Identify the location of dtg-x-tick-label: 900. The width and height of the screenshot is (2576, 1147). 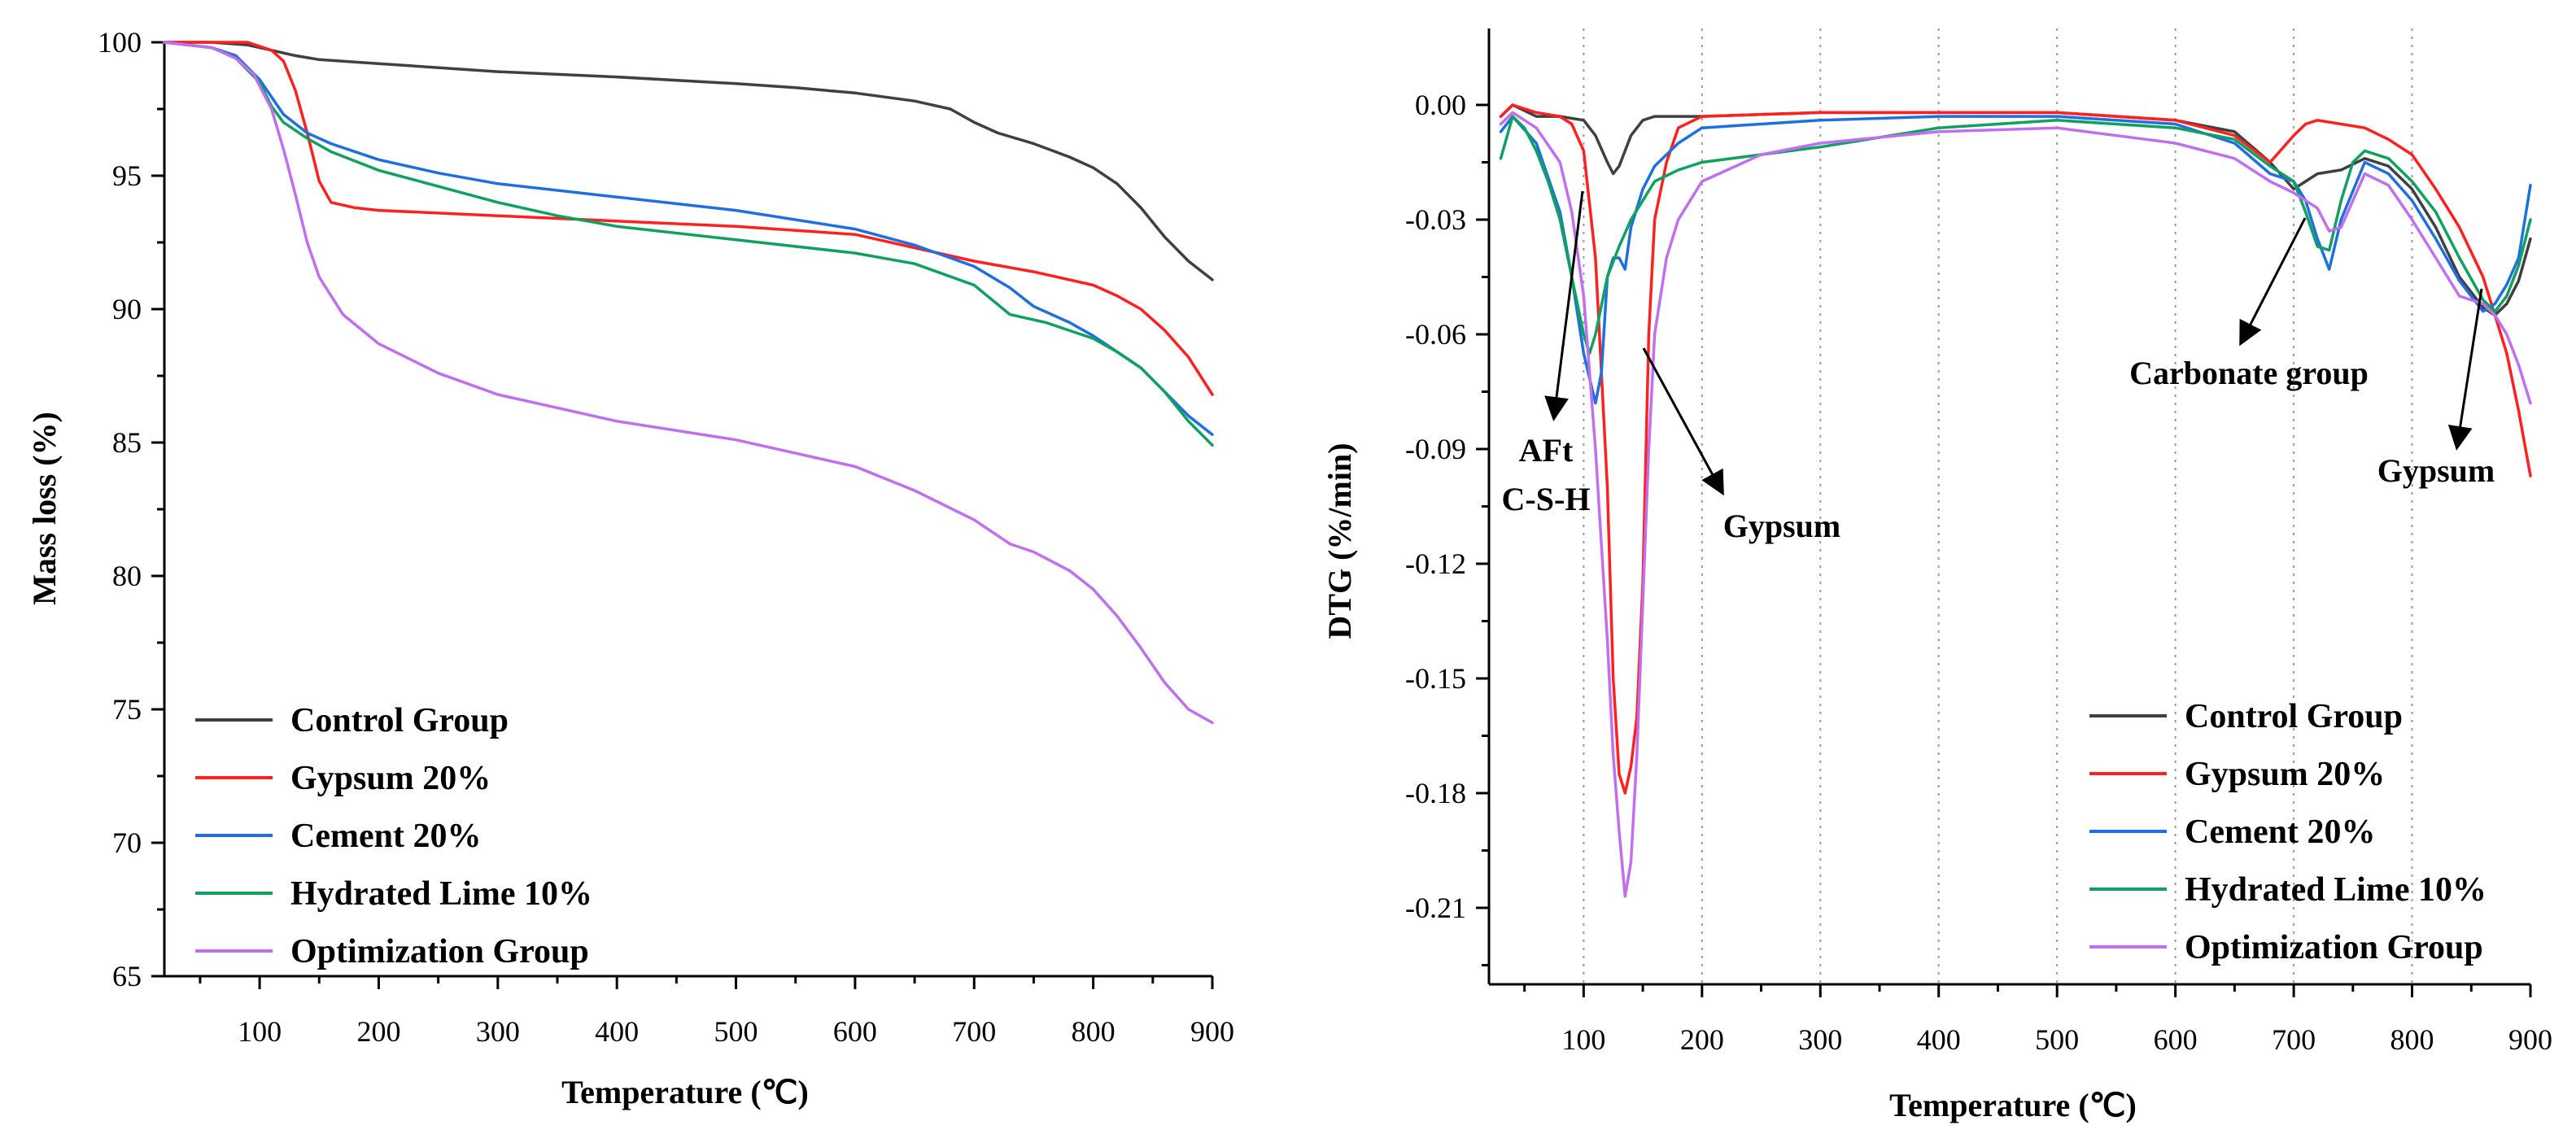
(2530, 1039).